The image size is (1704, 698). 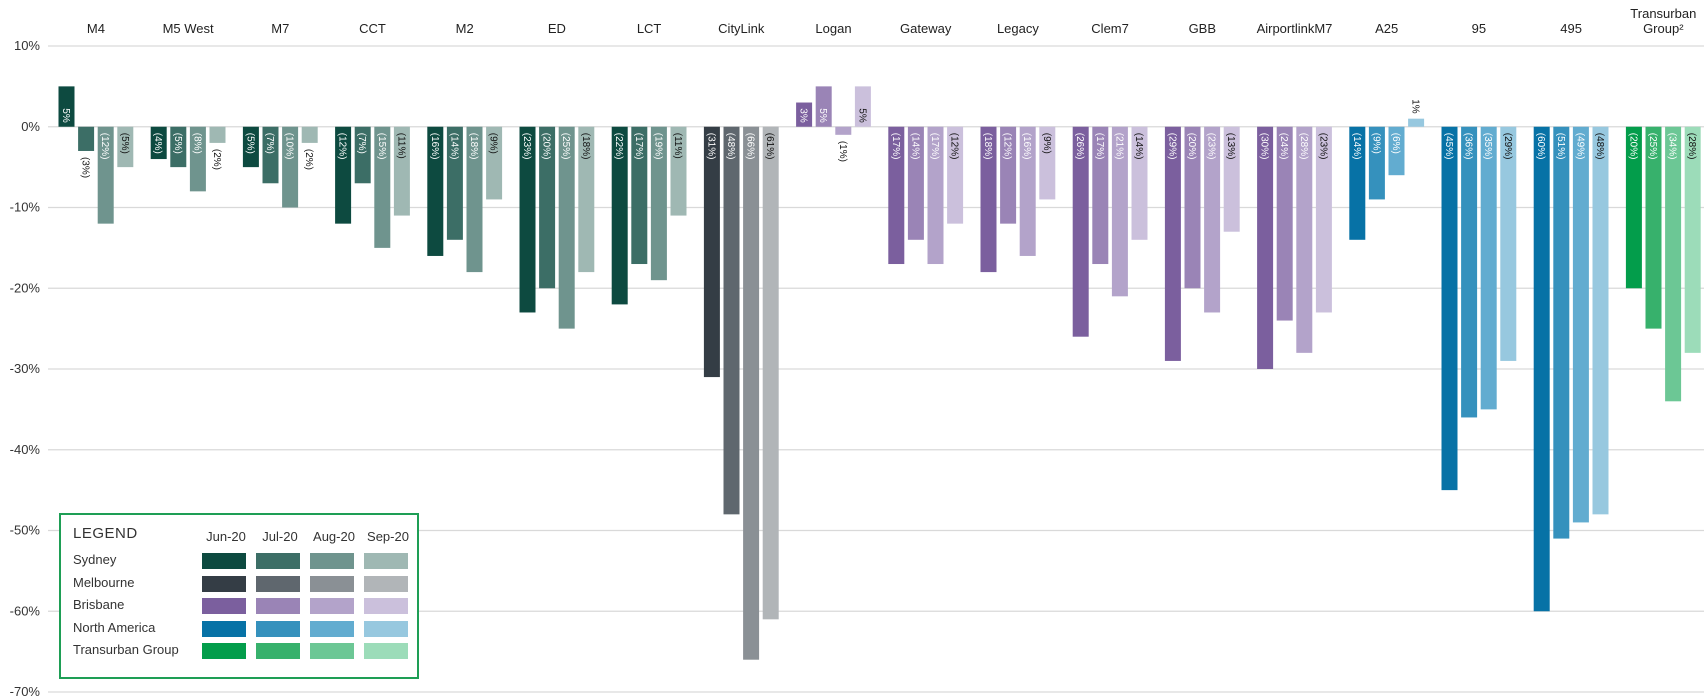 I want to click on data-label: (21%), so click(x=1118, y=146).